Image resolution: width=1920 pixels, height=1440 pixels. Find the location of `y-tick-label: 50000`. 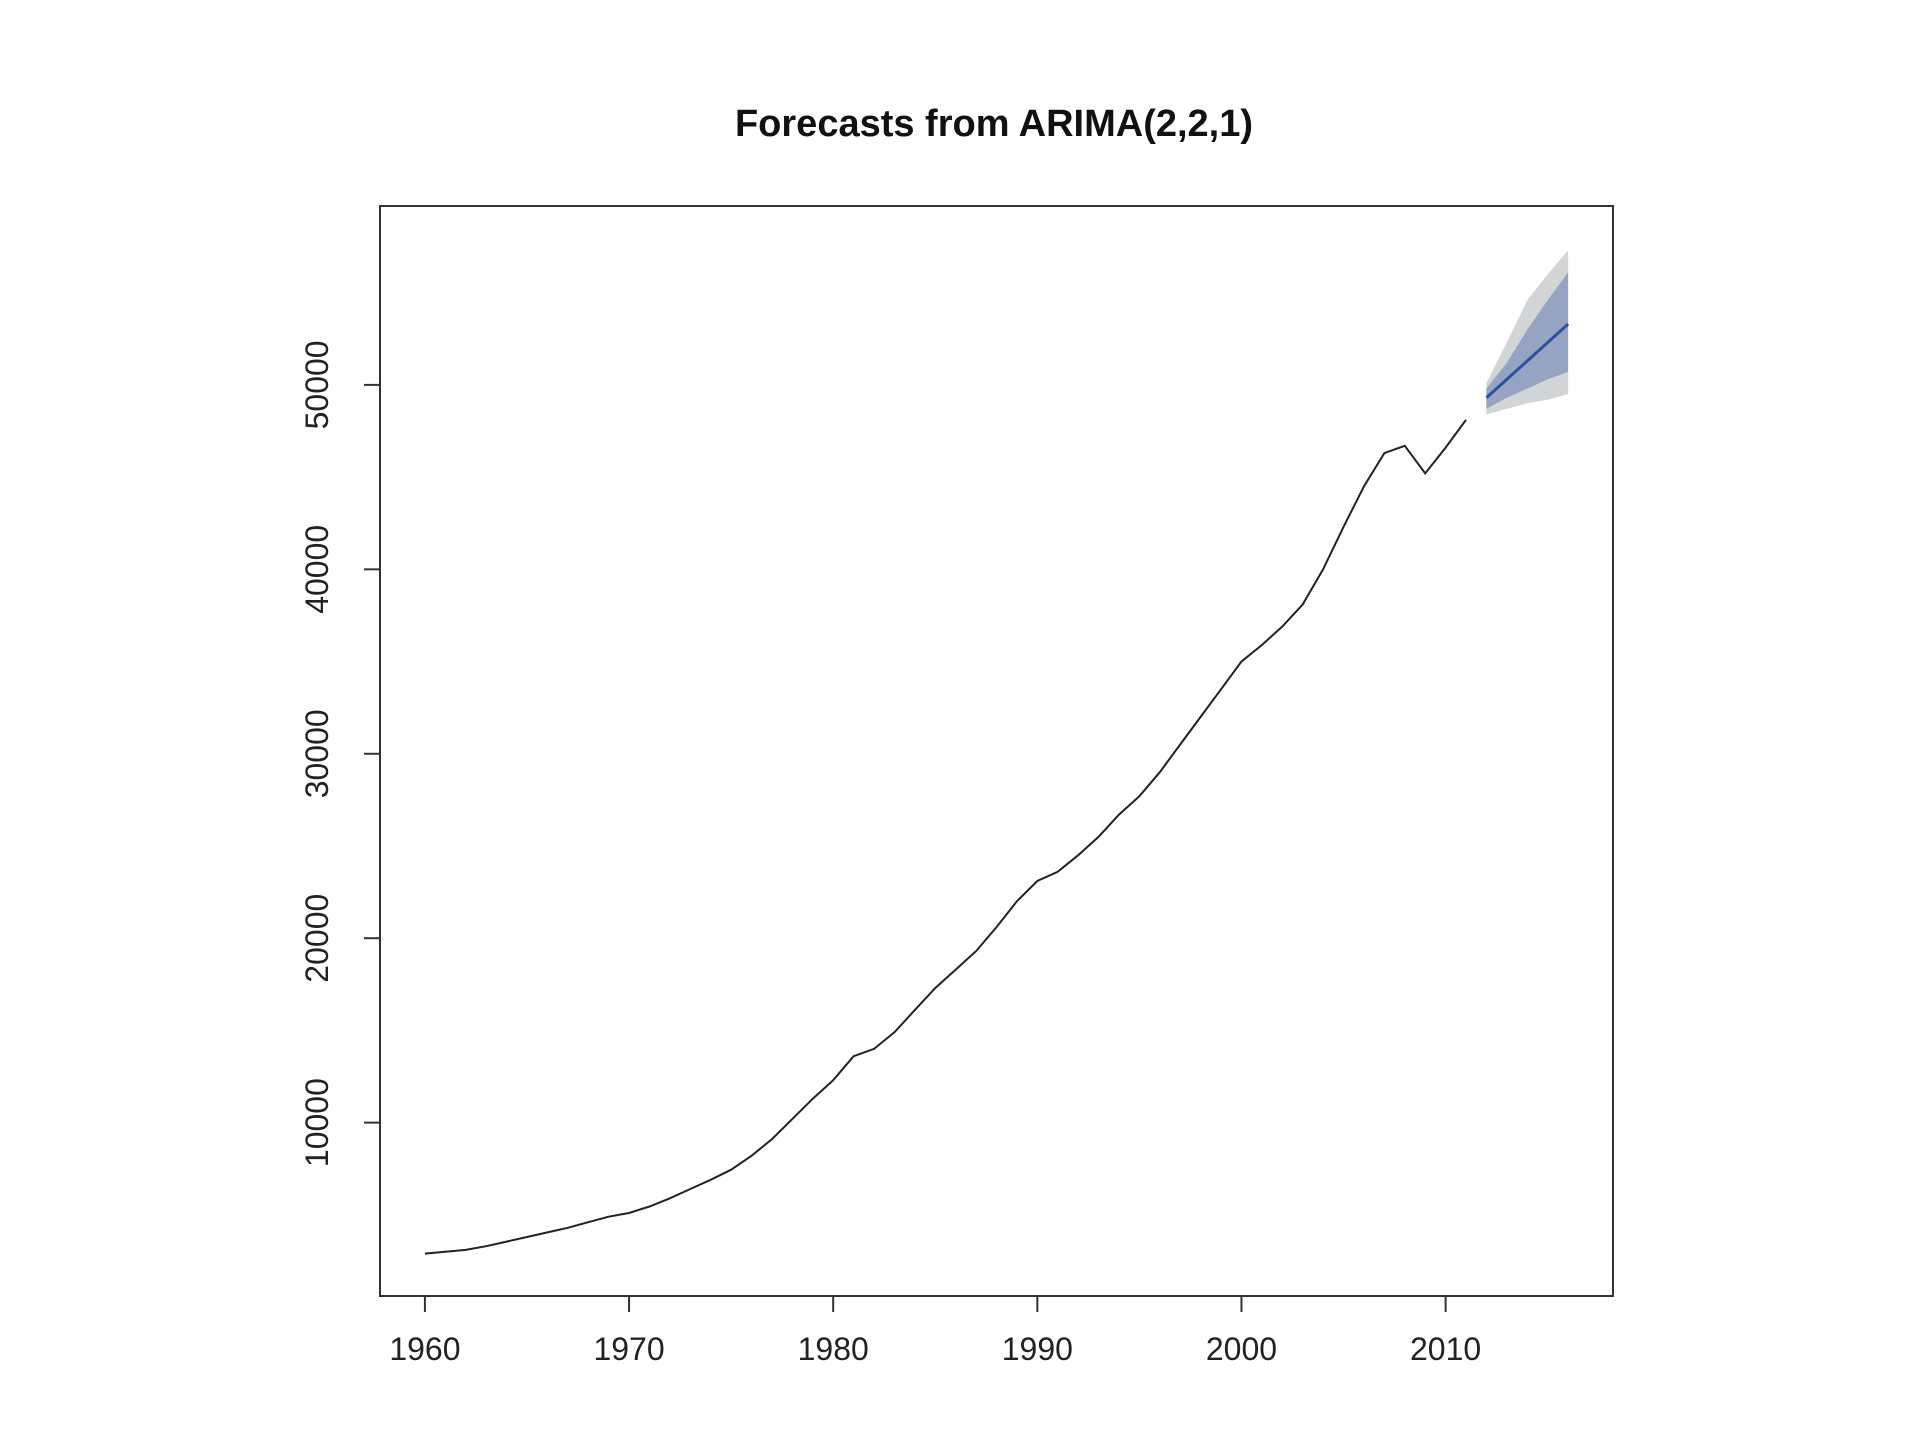

y-tick-label: 50000 is located at coordinates (317, 384).